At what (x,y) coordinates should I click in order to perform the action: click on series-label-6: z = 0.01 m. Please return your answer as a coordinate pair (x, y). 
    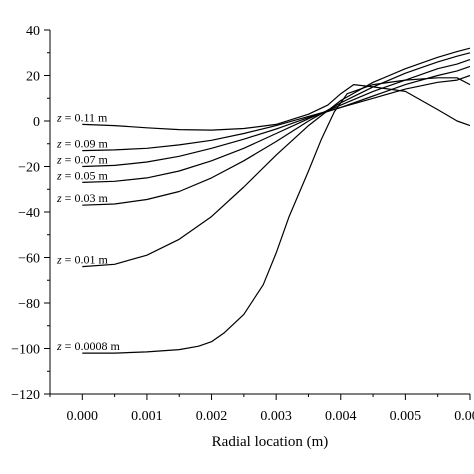
    Looking at the image, I should click on (82, 260).